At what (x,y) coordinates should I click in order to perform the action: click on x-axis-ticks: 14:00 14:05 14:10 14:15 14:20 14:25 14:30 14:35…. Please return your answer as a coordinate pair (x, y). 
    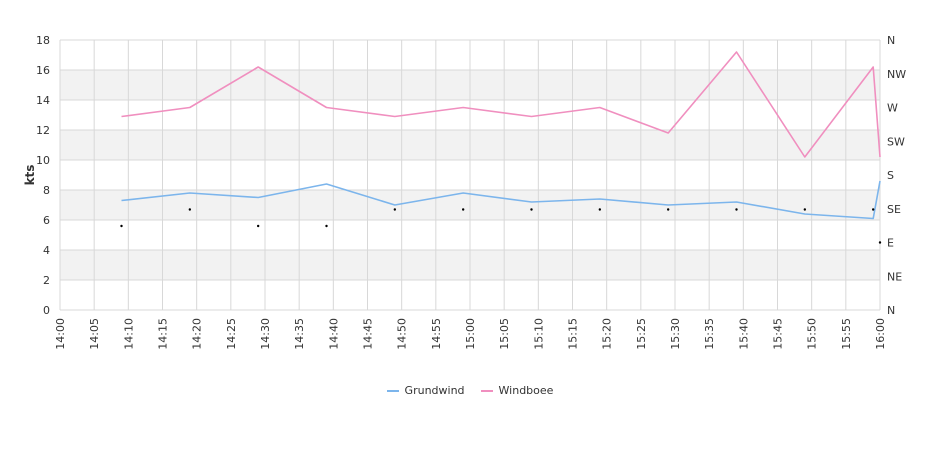
    Looking at the image, I should click on (470, 334).